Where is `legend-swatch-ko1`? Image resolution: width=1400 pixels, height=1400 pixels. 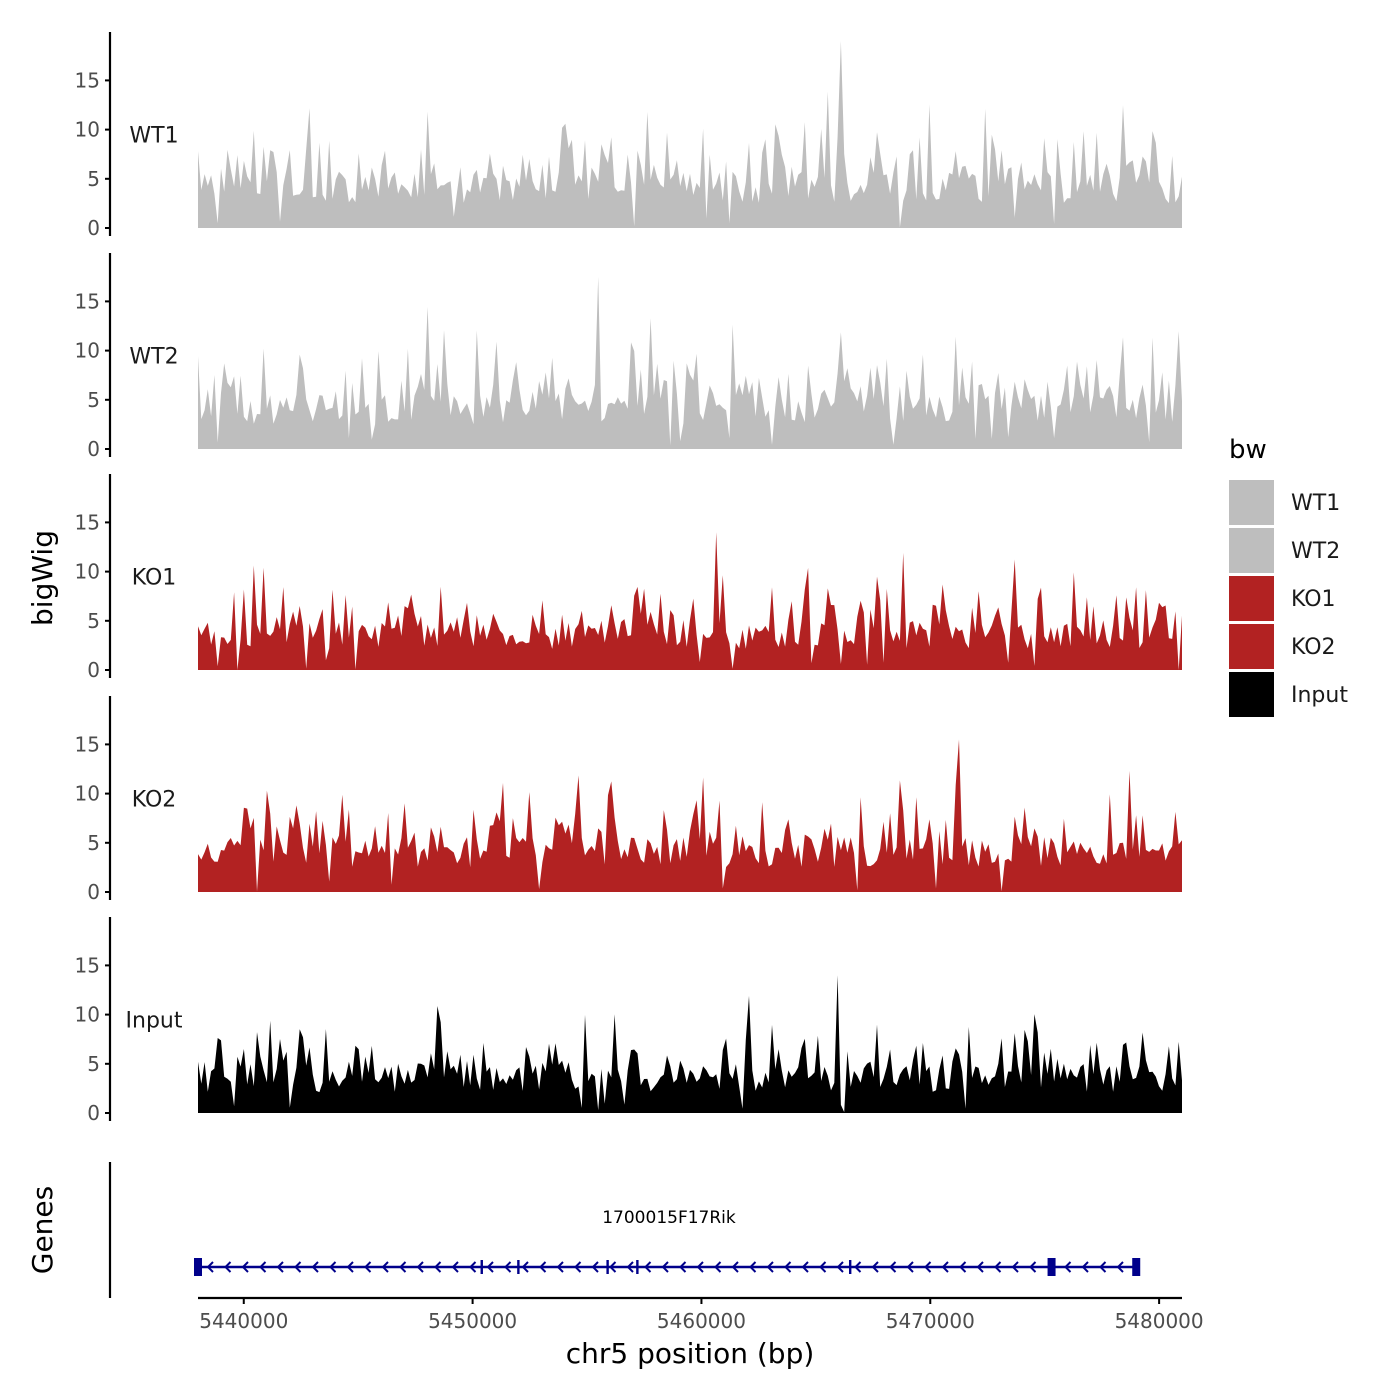 legend-swatch-ko1 is located at coordinates (1251, 598).